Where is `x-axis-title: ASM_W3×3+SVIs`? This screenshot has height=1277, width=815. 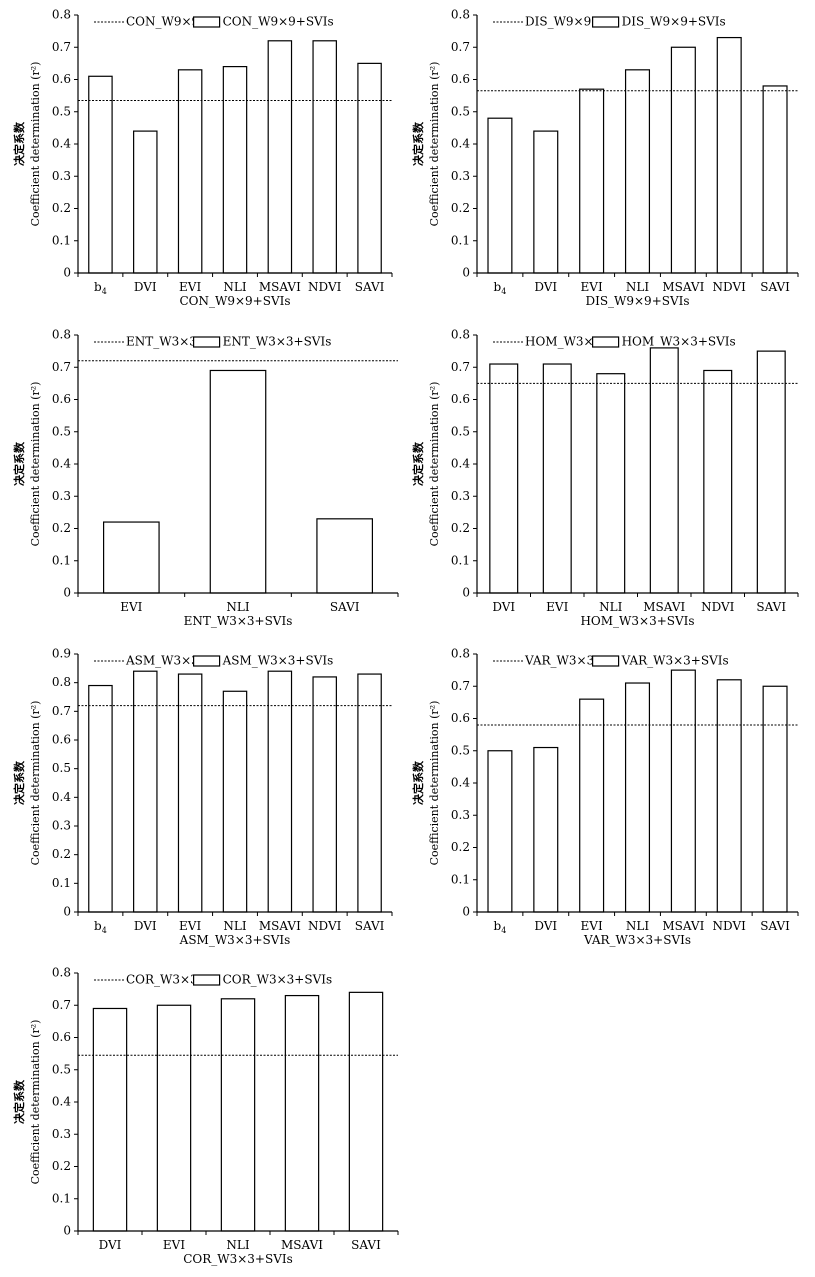 x-axis-title: ASM_W3×3+SVIs is located at coordinates (235, 940).